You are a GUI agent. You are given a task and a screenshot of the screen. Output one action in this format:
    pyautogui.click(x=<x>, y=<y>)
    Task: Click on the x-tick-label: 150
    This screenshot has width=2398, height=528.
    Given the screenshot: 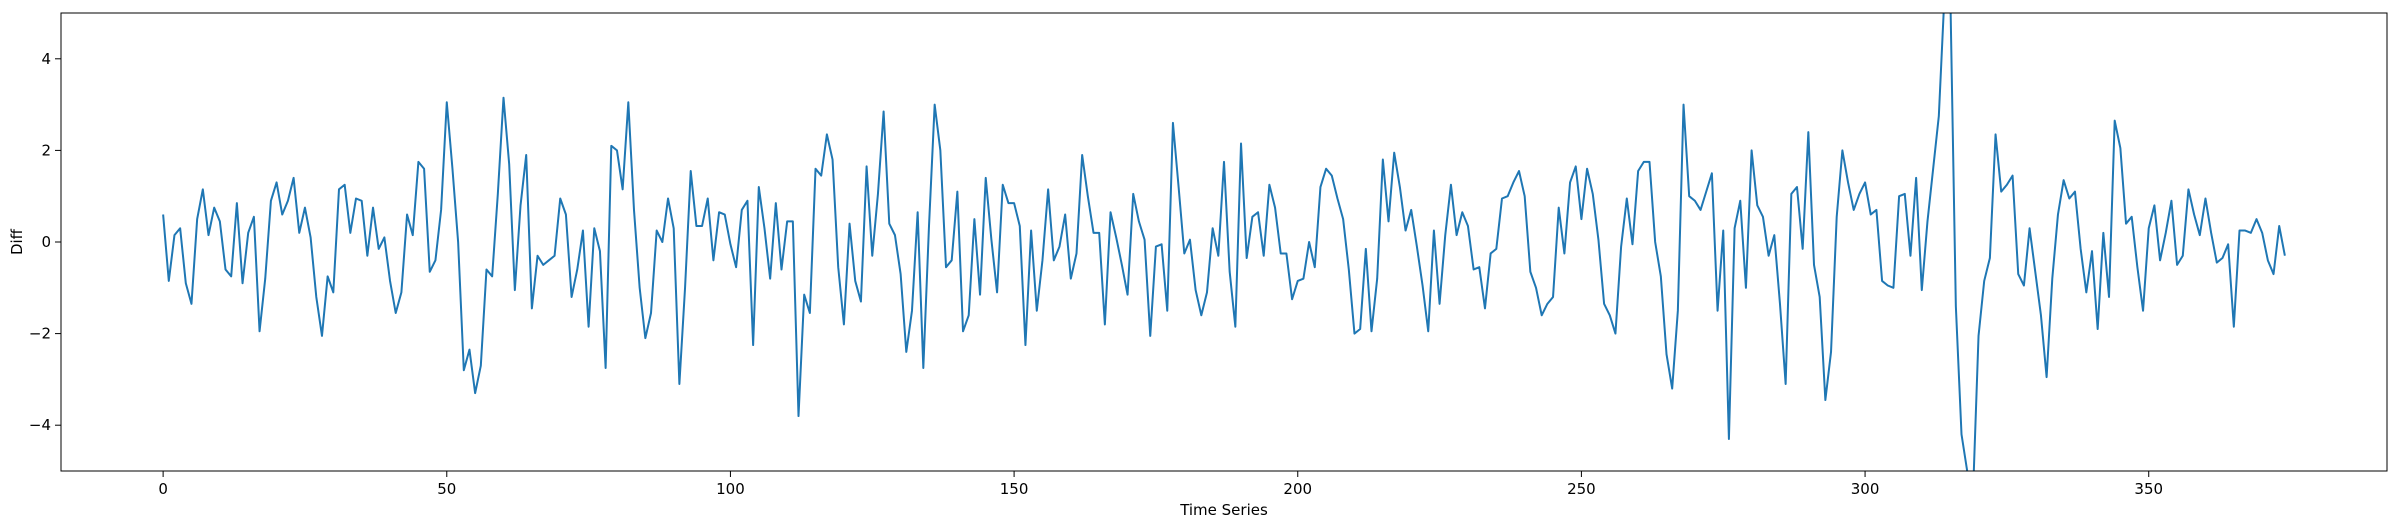 What is the action you would take?
    pyautogui.click(x=1014, y=489)
    